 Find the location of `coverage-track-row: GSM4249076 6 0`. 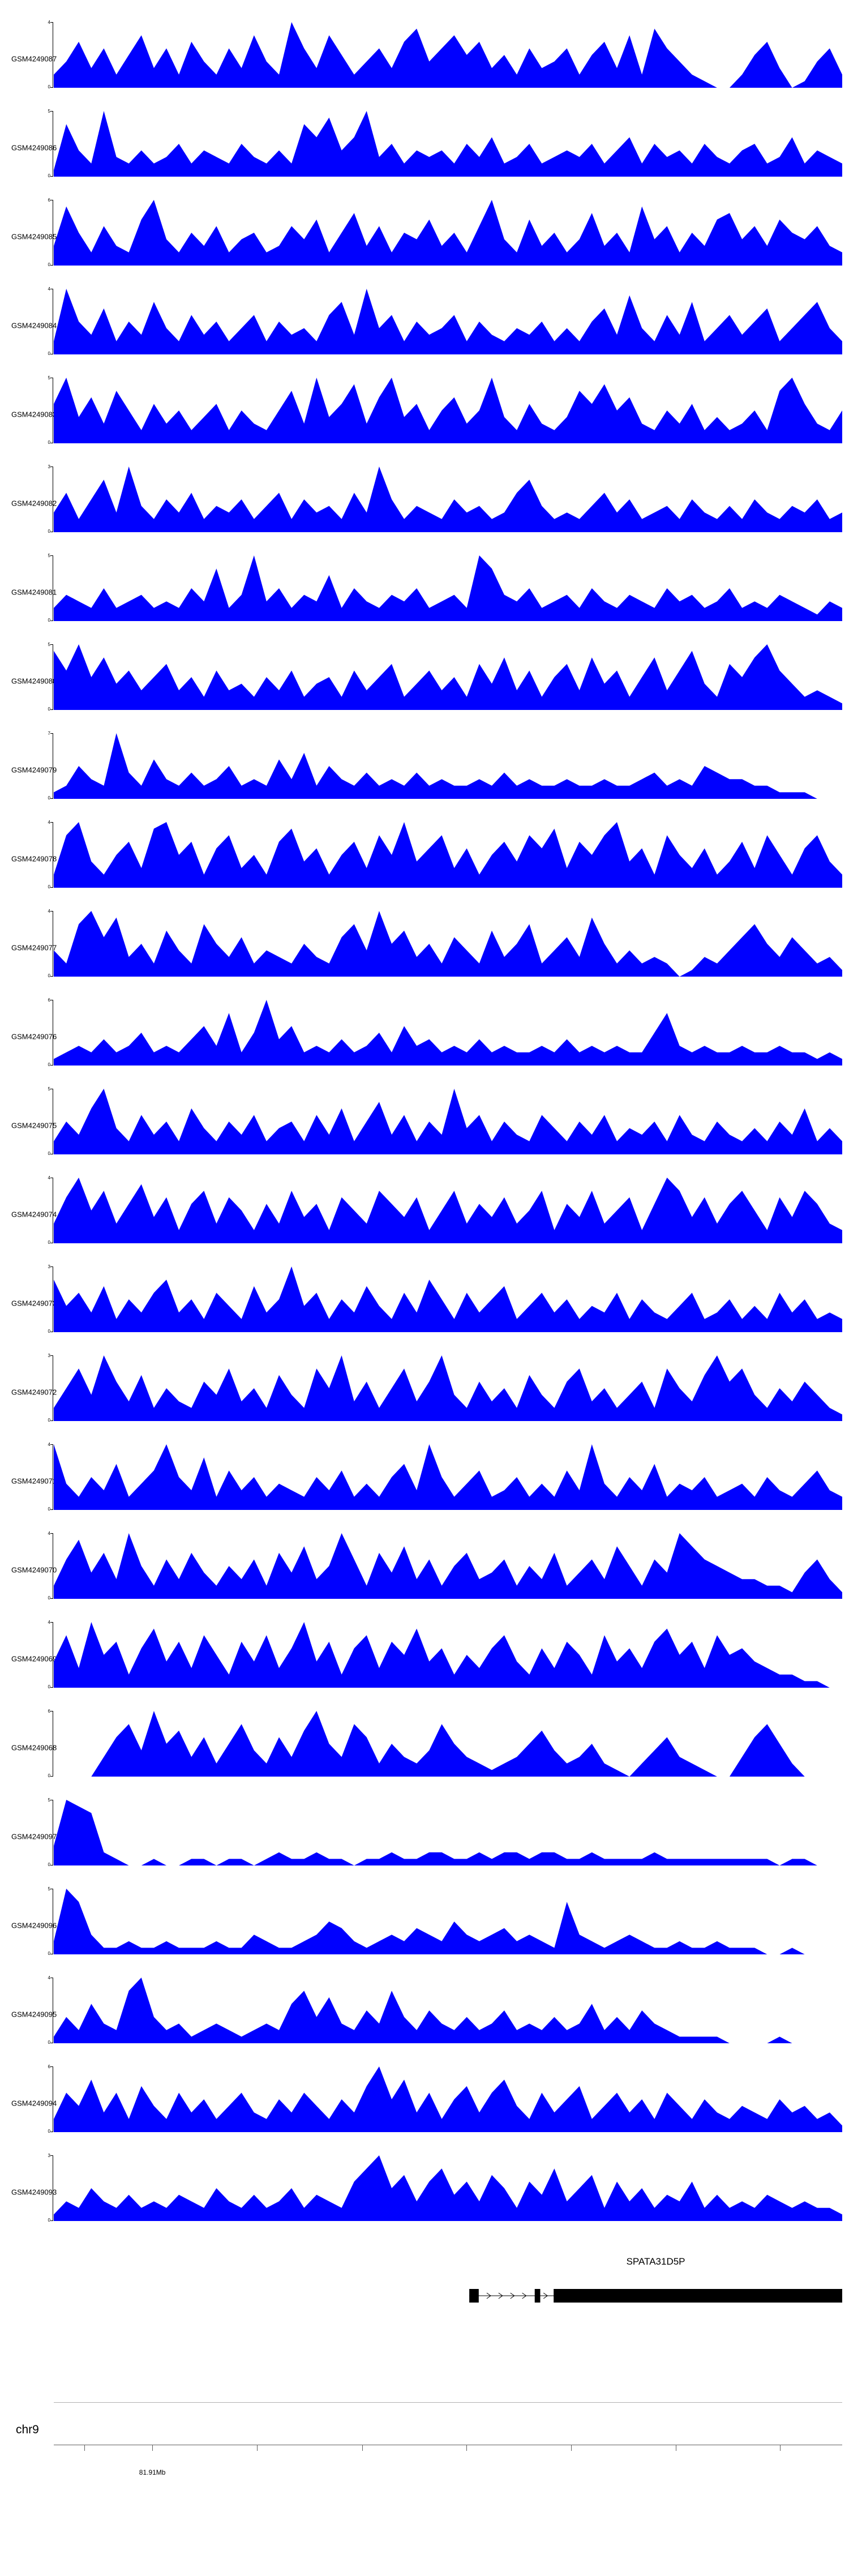

coverage-track-row: GSM4249076 6 0 is located at coordinates (424, 1036).